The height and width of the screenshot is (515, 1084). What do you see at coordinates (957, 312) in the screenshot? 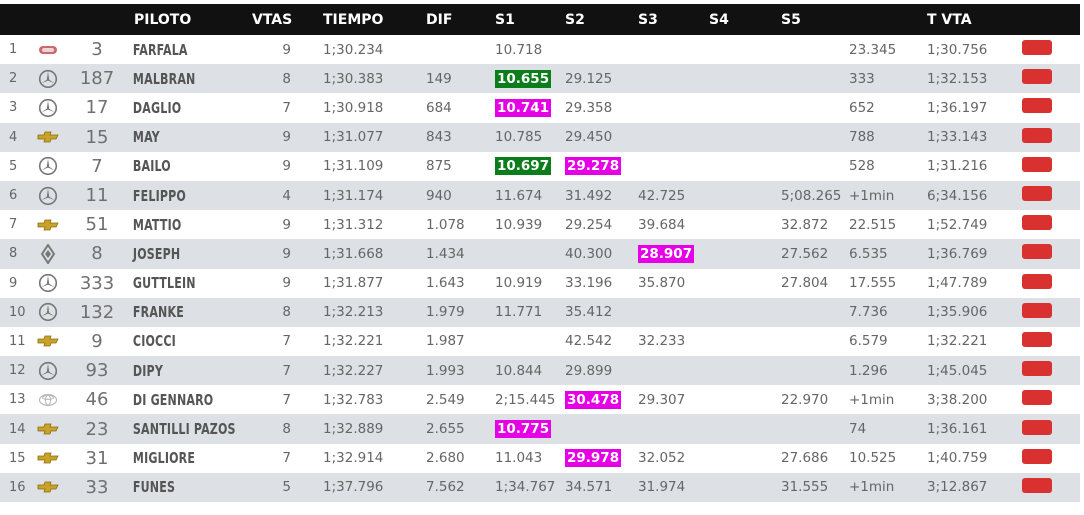
I see `lap-time-cell: 1;35.906` at bounding box center [957, 312].